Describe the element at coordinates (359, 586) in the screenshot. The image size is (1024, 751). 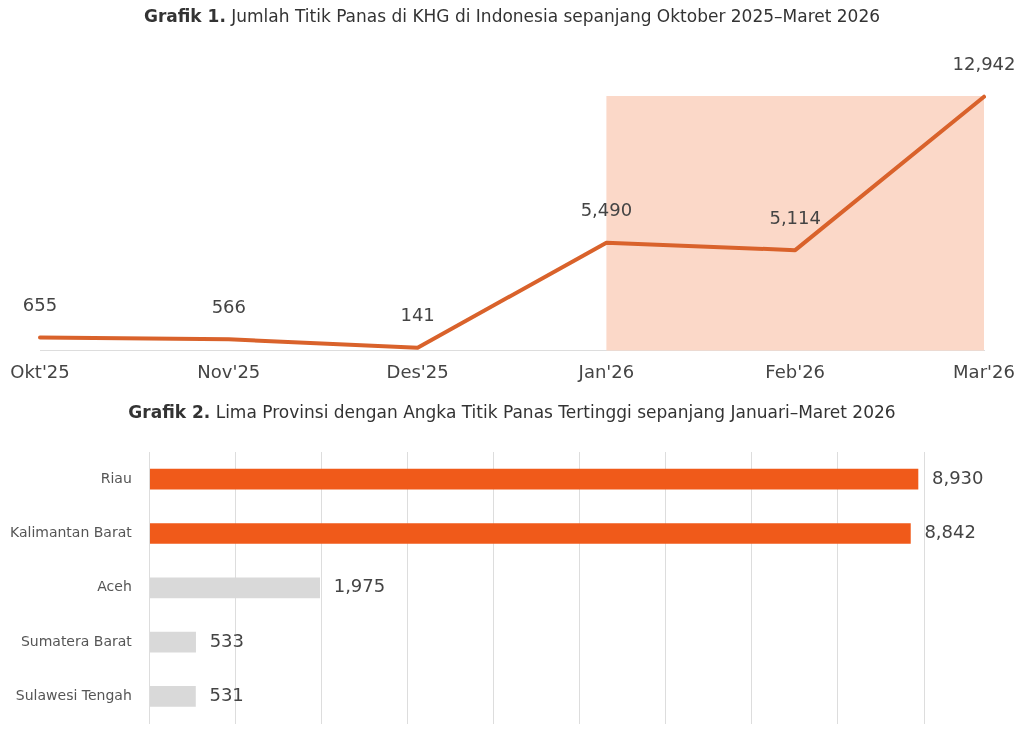
I see `data-label: 1,975` at that location.